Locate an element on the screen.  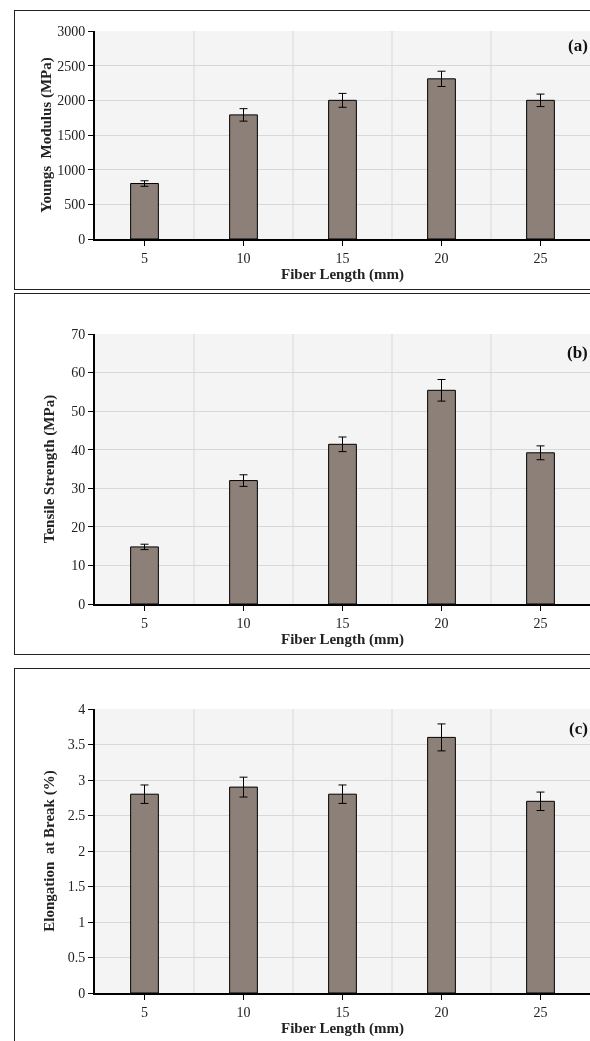
y-tick-label: 30 is located at coordinates (78, 489).